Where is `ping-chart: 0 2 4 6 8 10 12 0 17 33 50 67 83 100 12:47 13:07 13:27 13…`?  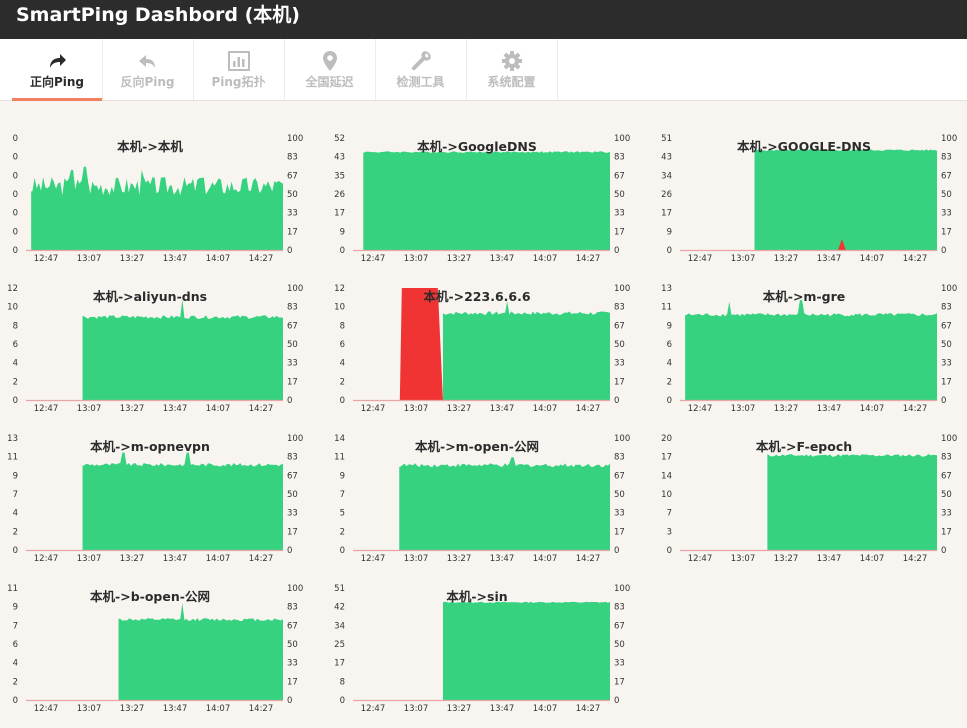 ping-chart: 0 2 4 6 8 10 12 0 17 33 50 67 83 100 12:47 13:07 13:27 13… is located at coordinates (482, 349).